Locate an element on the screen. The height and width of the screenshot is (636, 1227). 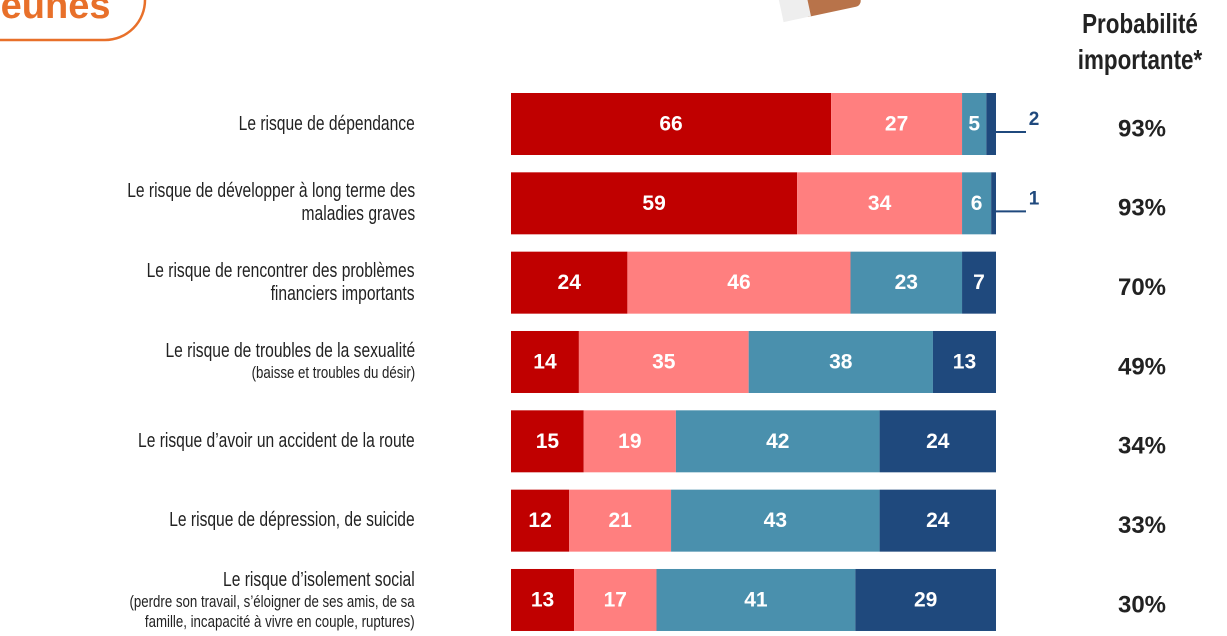
category-text: Le risque de dépression, de suicide is located at coordinates (292, 520).